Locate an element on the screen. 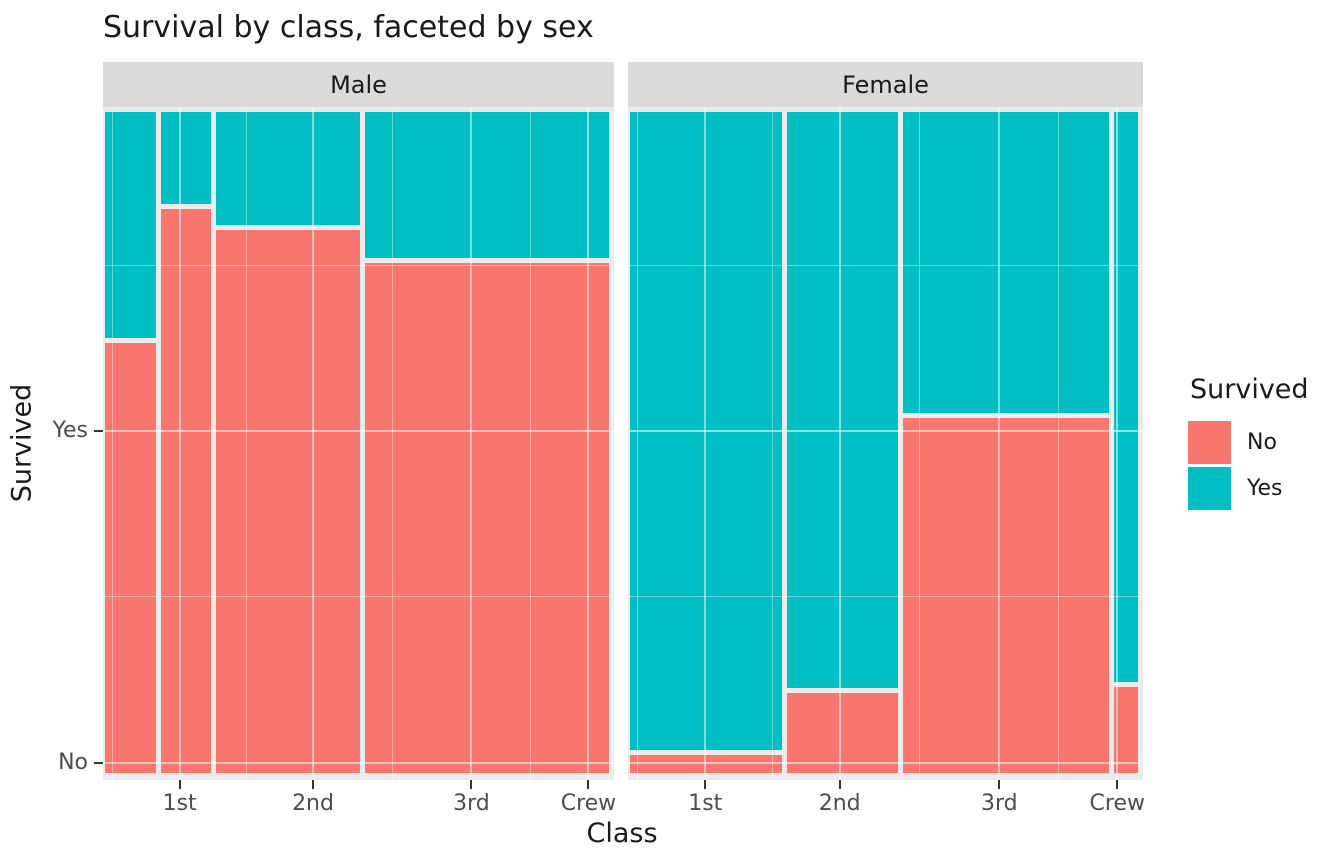 The height and width of the screenshot is (864, 1344). facet-strip-label: Male is located at coordinates (358, 84).